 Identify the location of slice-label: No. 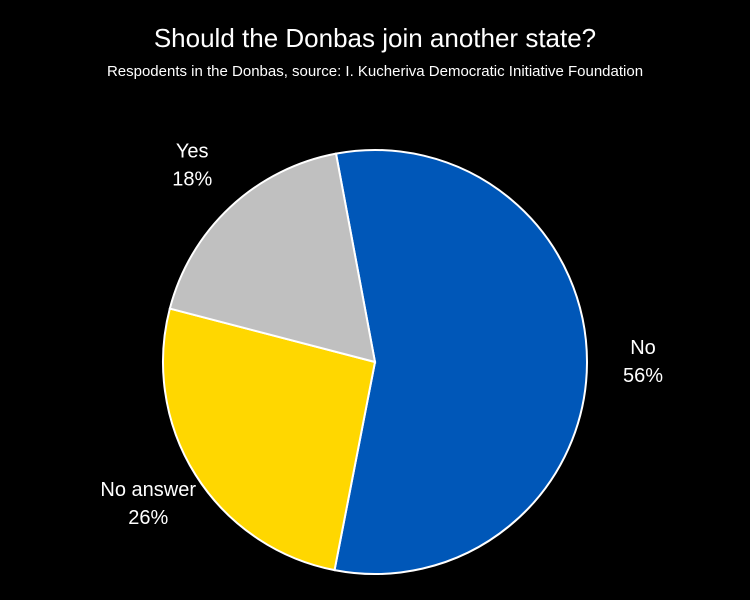
(643, 348).